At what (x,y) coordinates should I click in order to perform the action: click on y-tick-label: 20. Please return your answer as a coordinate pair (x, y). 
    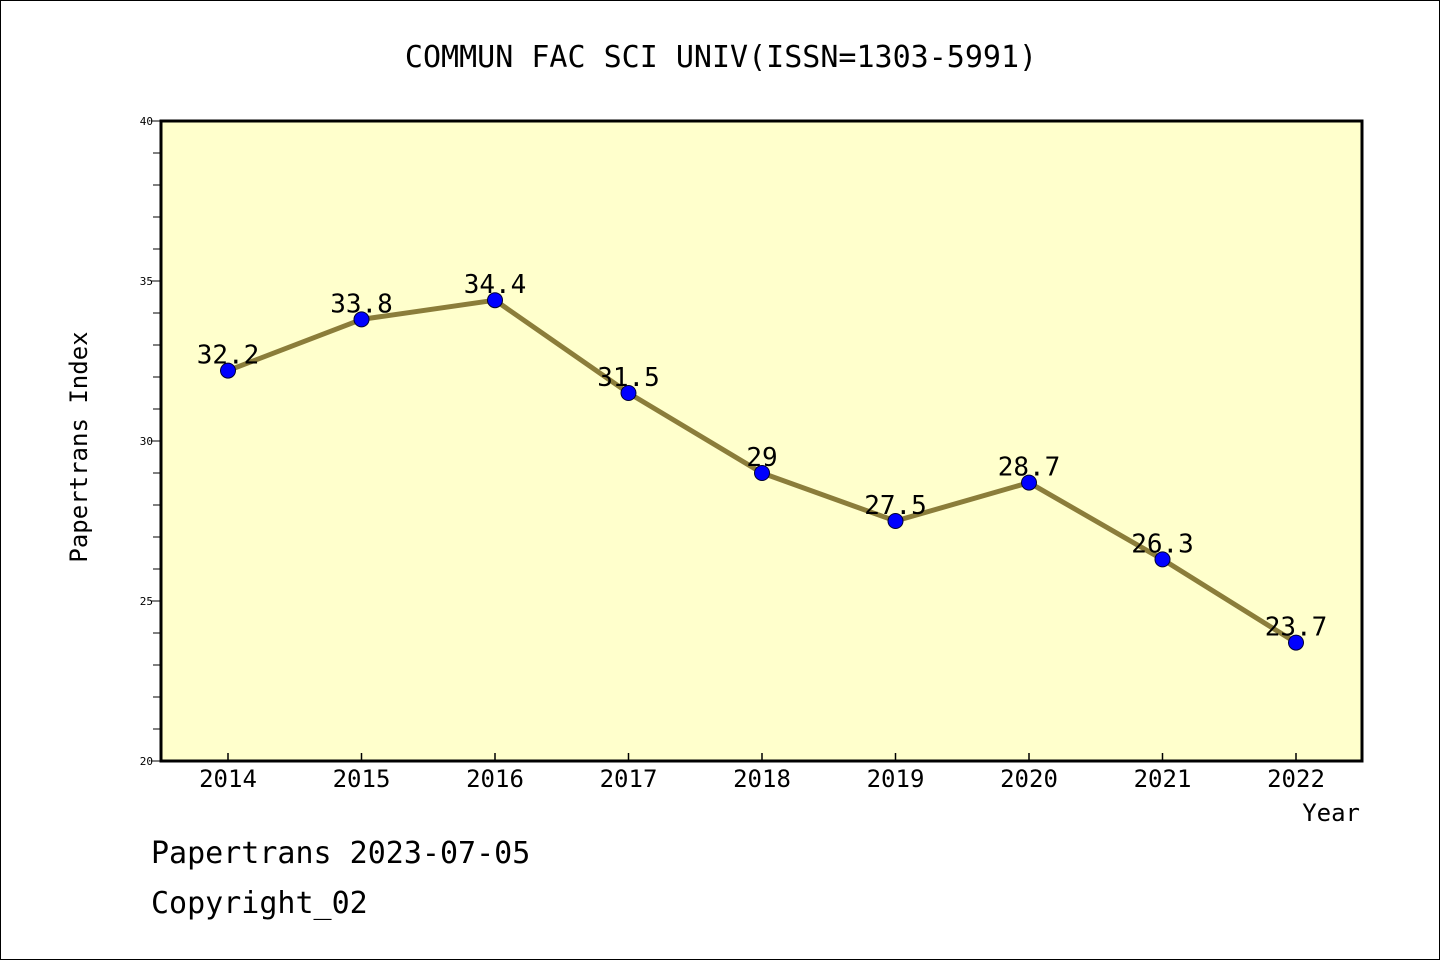
    Looking at the image, I should click on (146, 761).